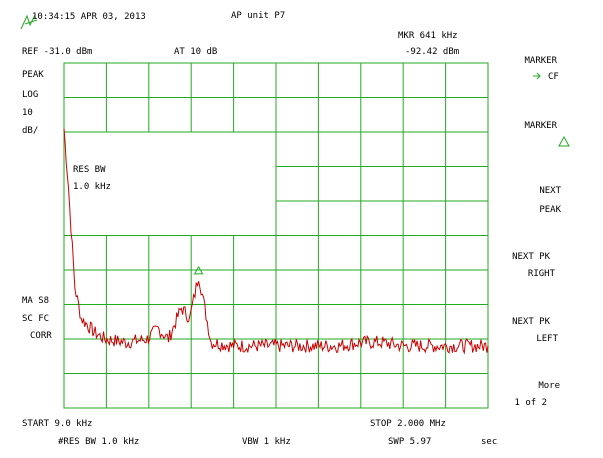 This screenshot has width=603, height=458. Describe the element at coordinates (432, 52) in the screenshot. I see `marker-amplitude-readout: -92.42 dBm` at that location.